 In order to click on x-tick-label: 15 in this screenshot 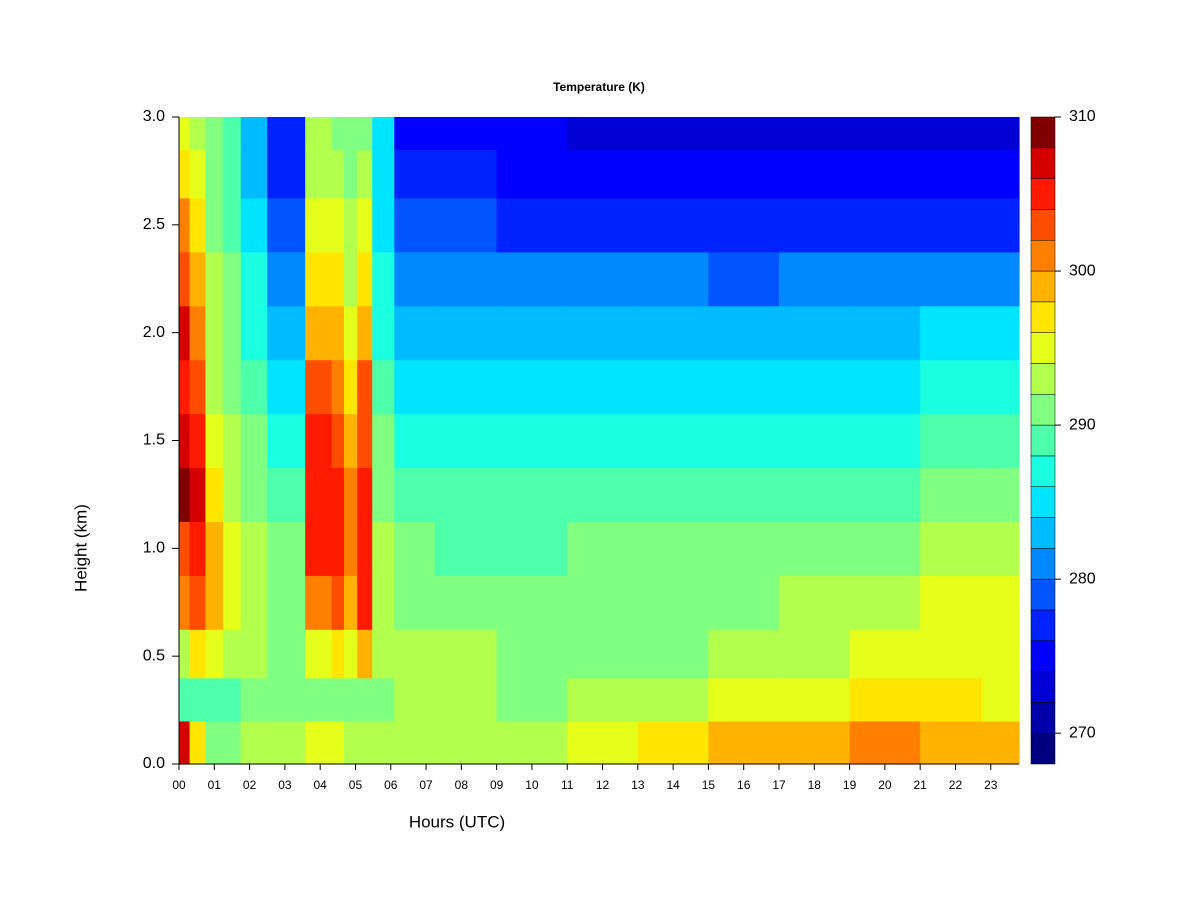, I will do `click(709, 785)`.